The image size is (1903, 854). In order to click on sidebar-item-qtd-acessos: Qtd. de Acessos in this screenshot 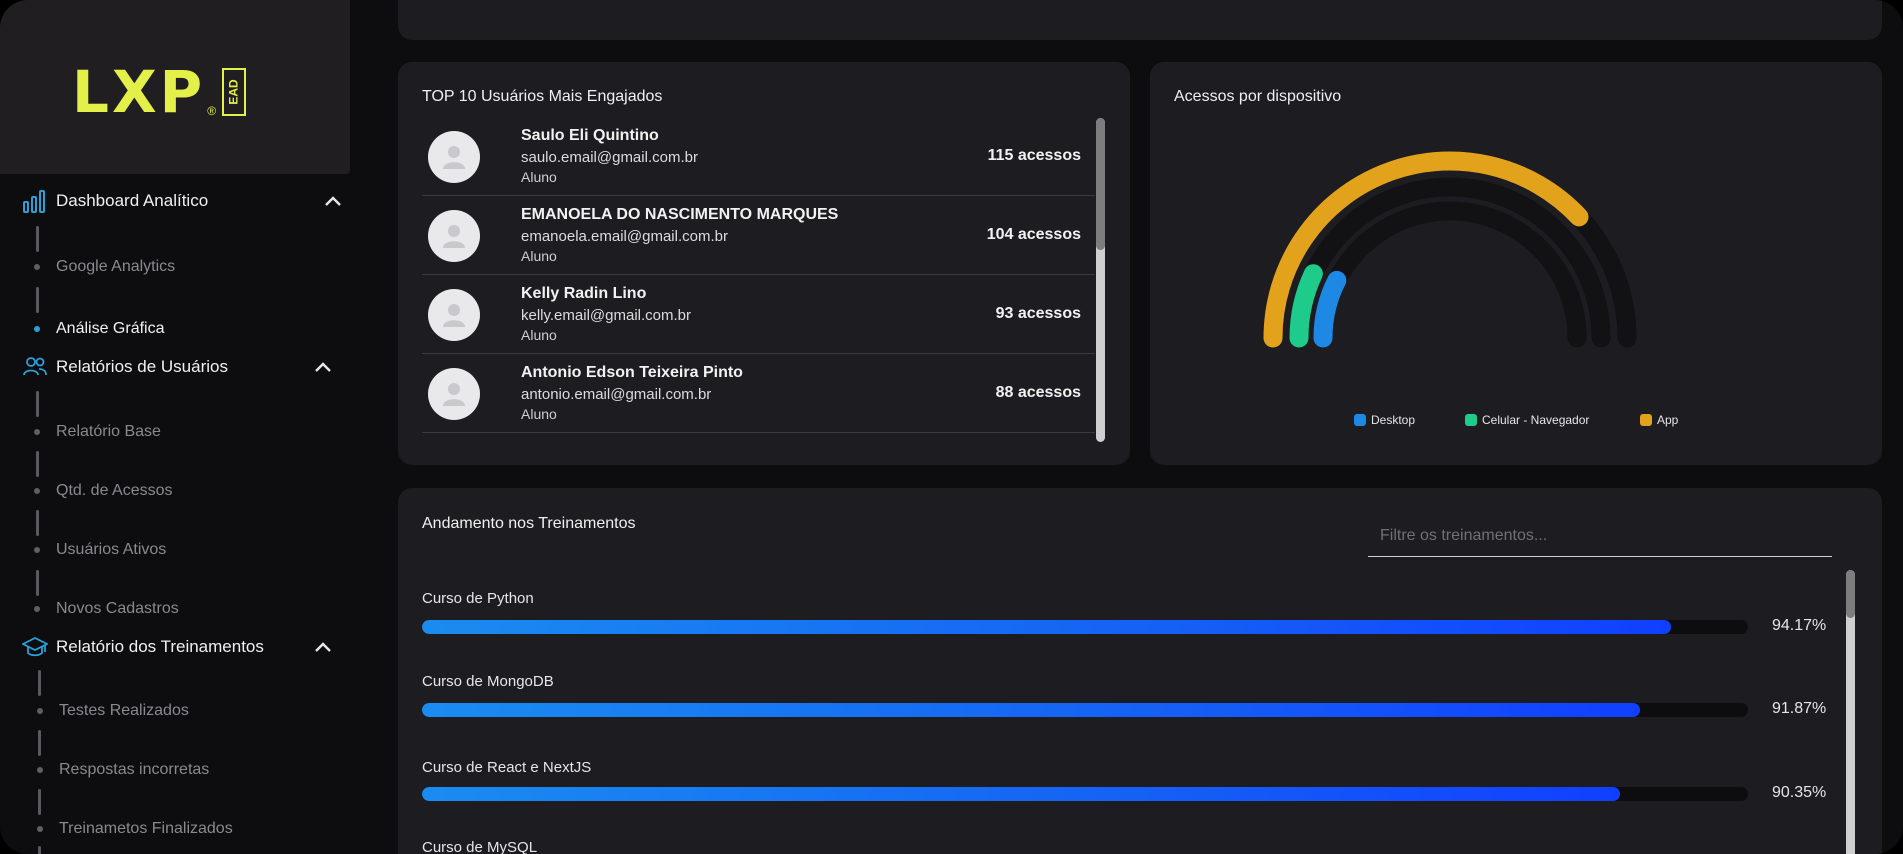, I will do `click(103, 491)`.